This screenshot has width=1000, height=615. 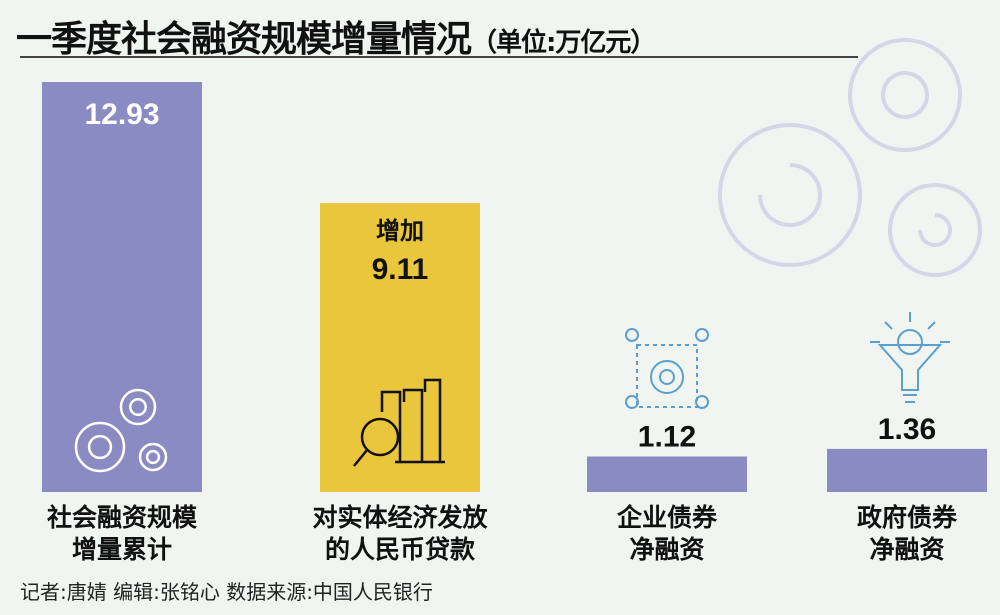 What do you see at coordinates (898, 534) in the screenshot?
I see `category-label: 政府债券 净融资` at bounding box center [898, 534].